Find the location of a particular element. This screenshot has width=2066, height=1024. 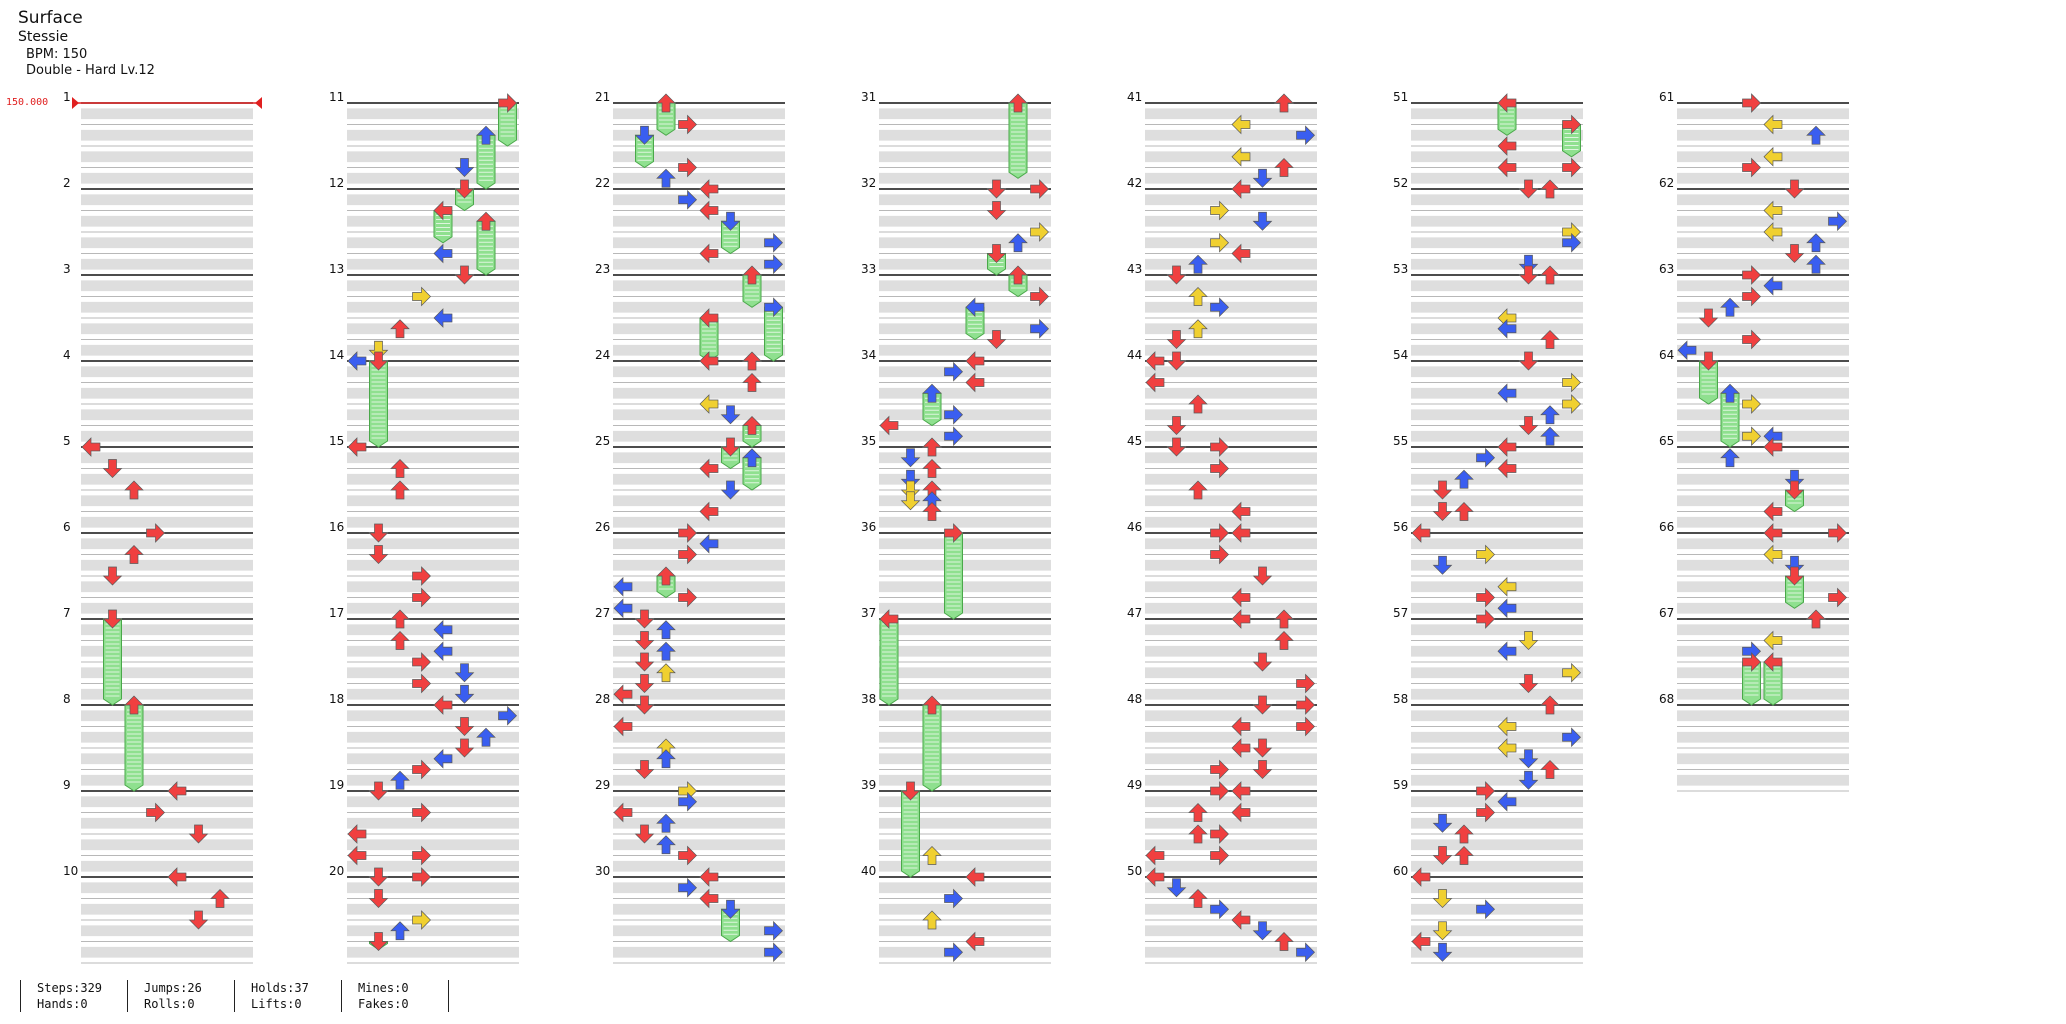

measure-number: 1 is located at coordinates (67, 97).